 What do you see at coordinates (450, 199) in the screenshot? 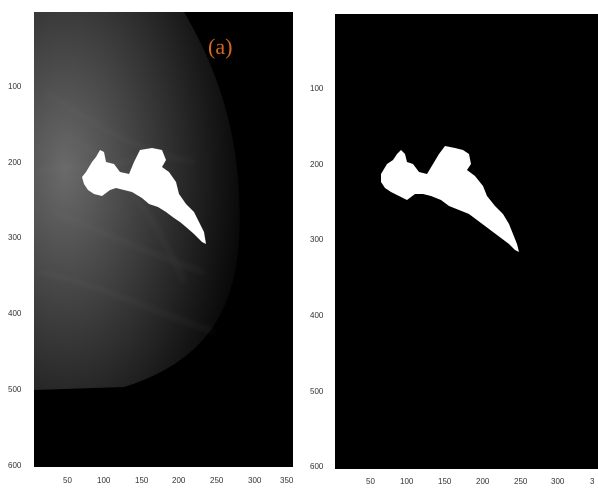
I see `binary-mask-shape` at bounding box center [450, 199].